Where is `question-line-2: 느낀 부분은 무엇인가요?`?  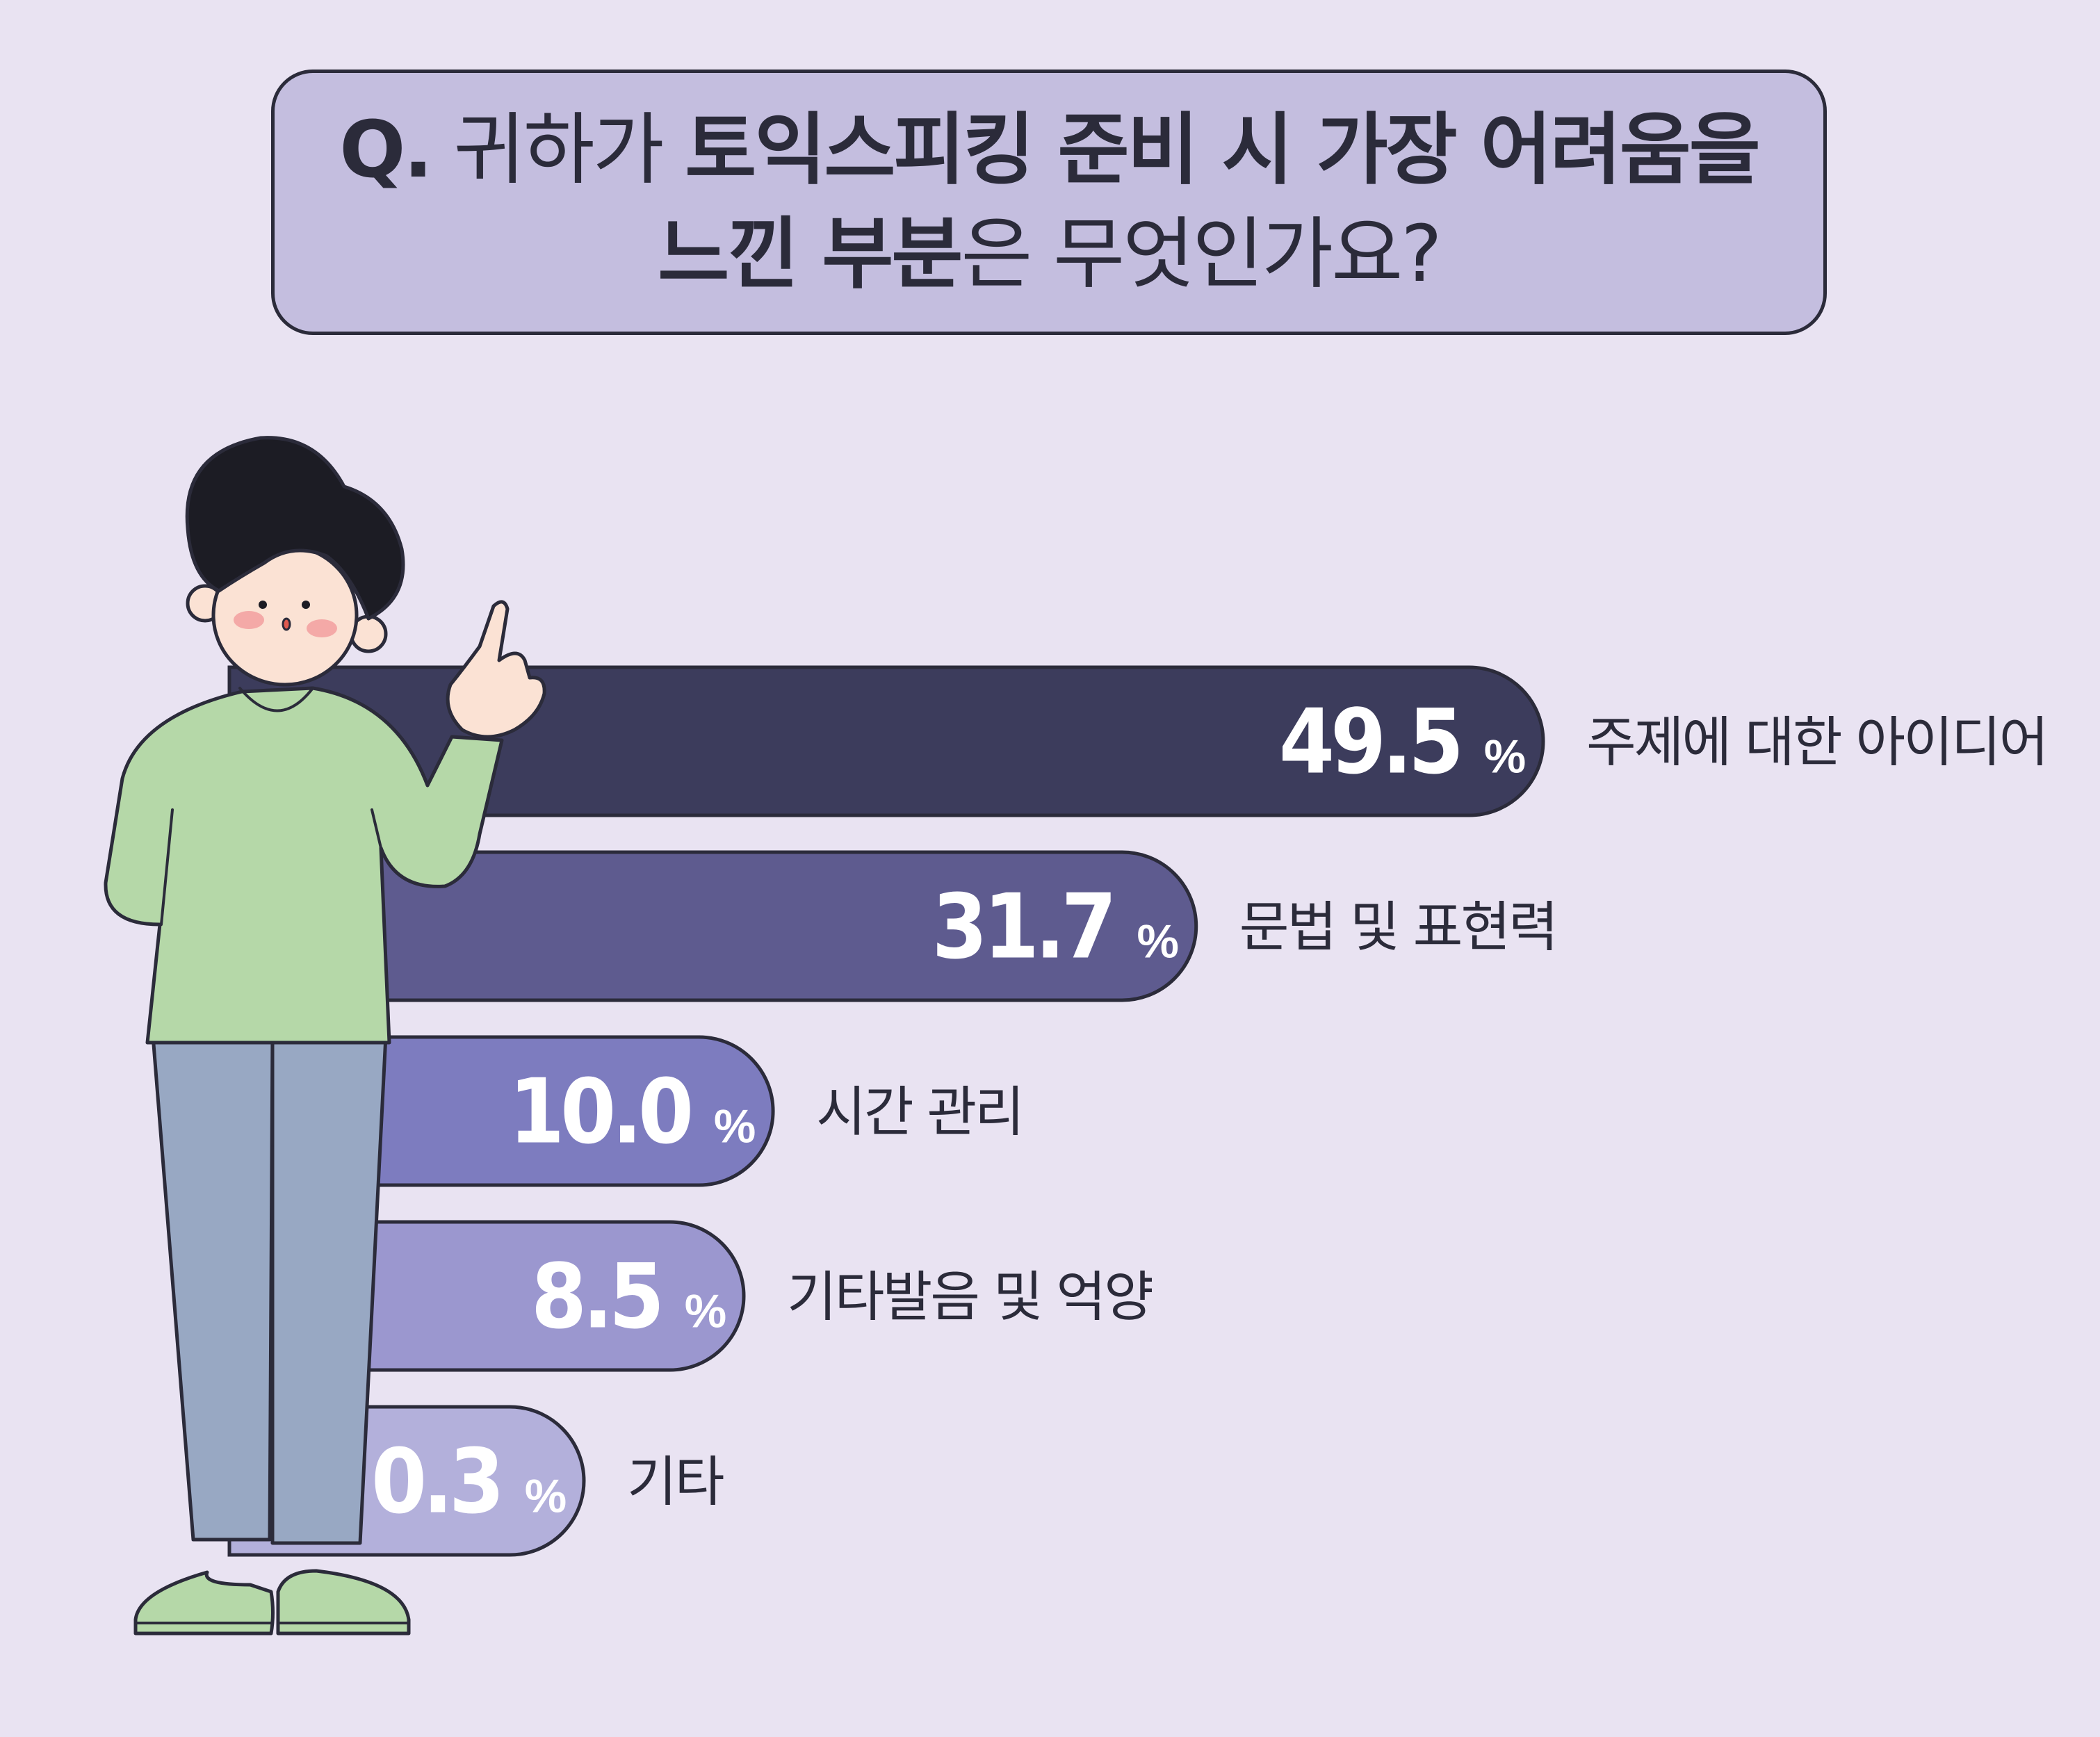
question-line-2: 느낀 부분은 무엇인가요? is located at coordinates (1050, 254).